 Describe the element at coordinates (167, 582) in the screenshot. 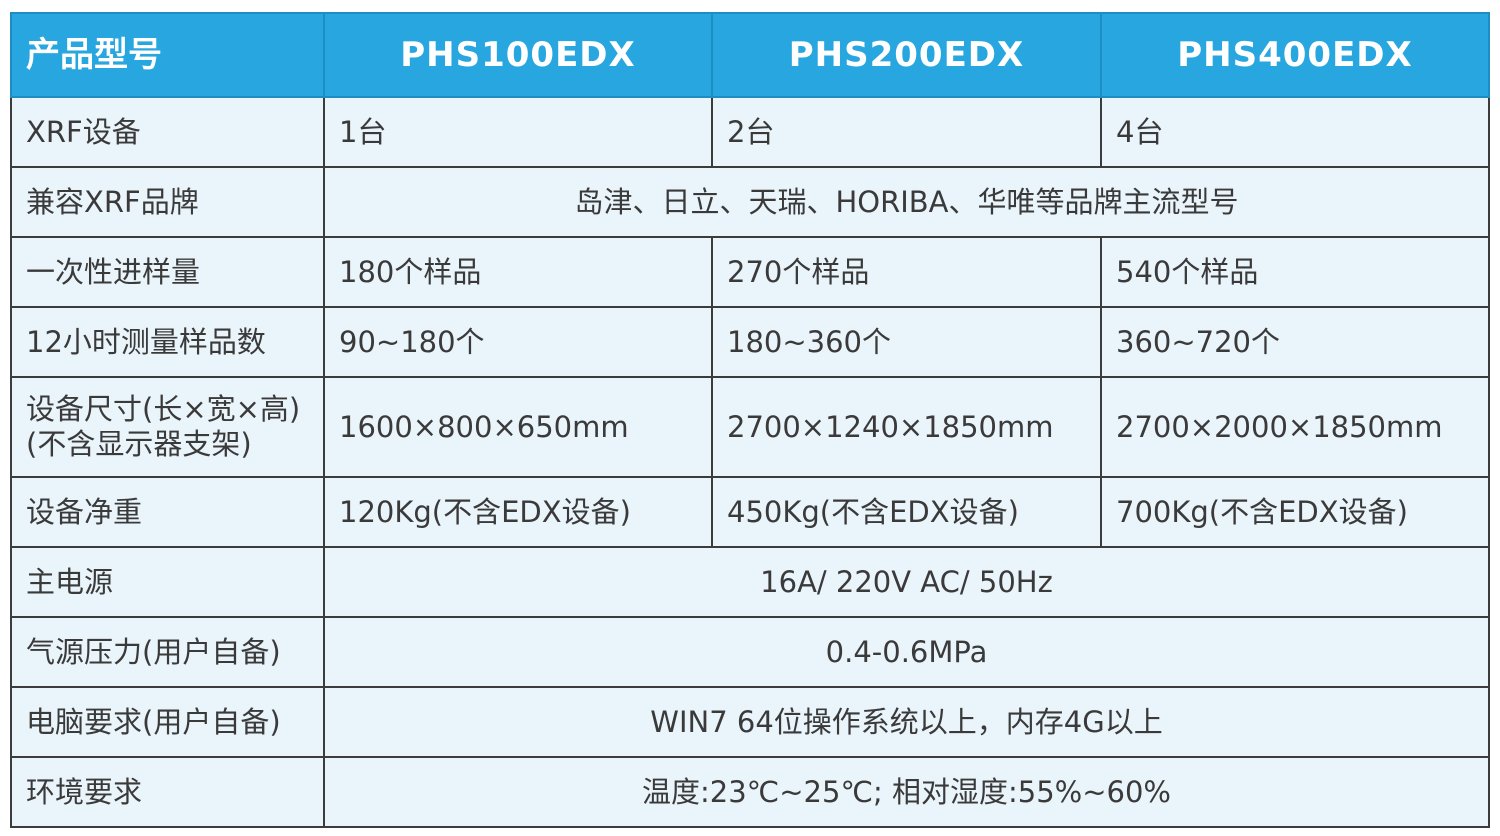

I see `row-label: 主电源` at that location.